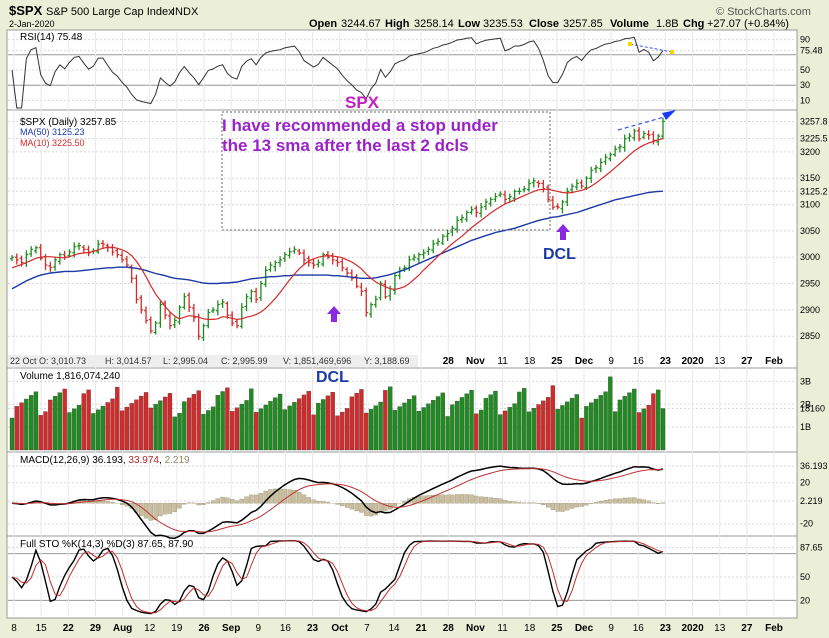 The width and height of the screenshot is (829, 638). I want to click on x-tick-label: 22, so click(69, 628).